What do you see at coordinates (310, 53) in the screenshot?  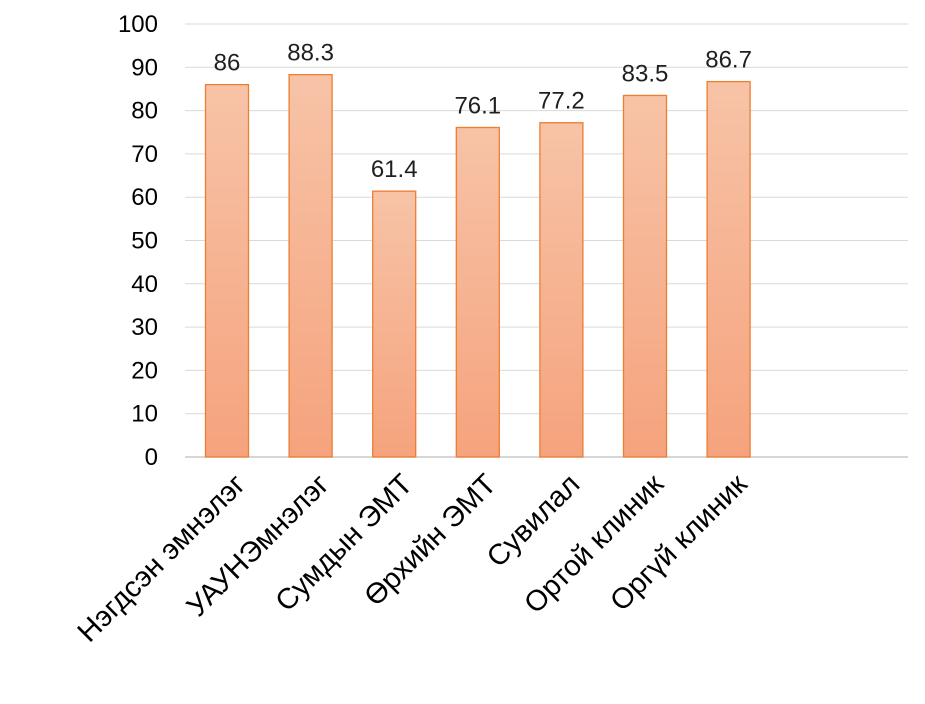 I see `data-label: 88.3` at bounding box center [310, 53].